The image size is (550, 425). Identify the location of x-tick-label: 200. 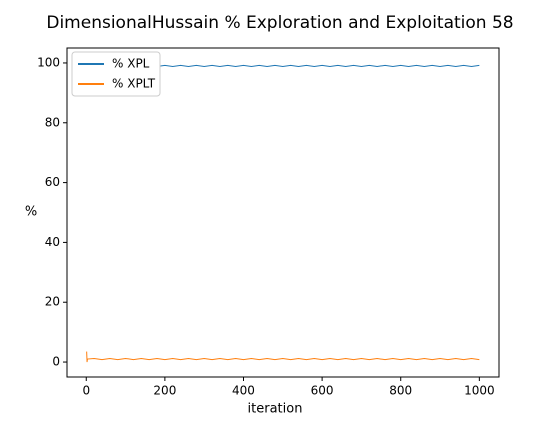
(164, 391).